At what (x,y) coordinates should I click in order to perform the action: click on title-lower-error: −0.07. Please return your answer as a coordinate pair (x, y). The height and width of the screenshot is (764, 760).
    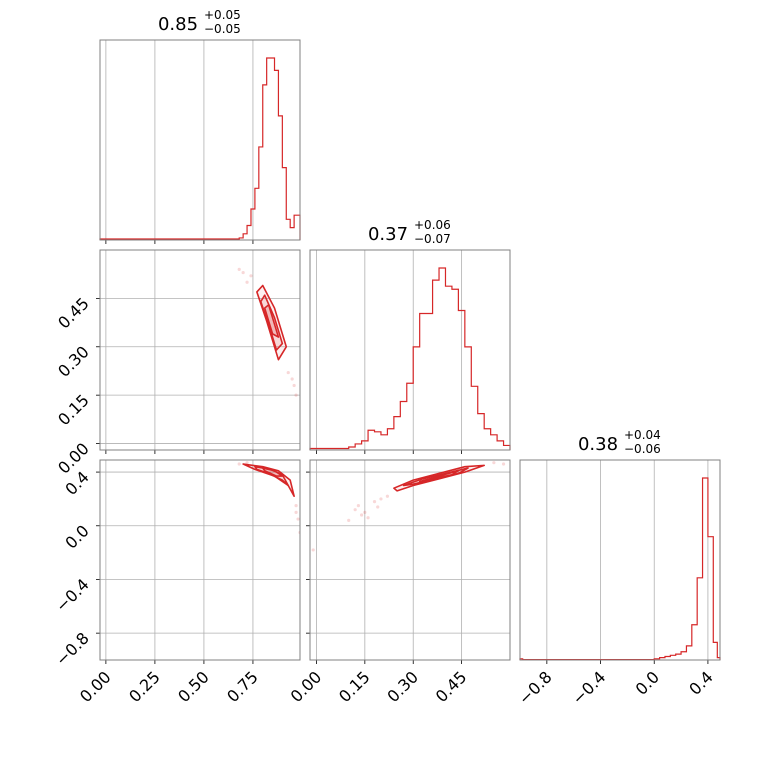
    Looking at the image, I should click on (432, 239).